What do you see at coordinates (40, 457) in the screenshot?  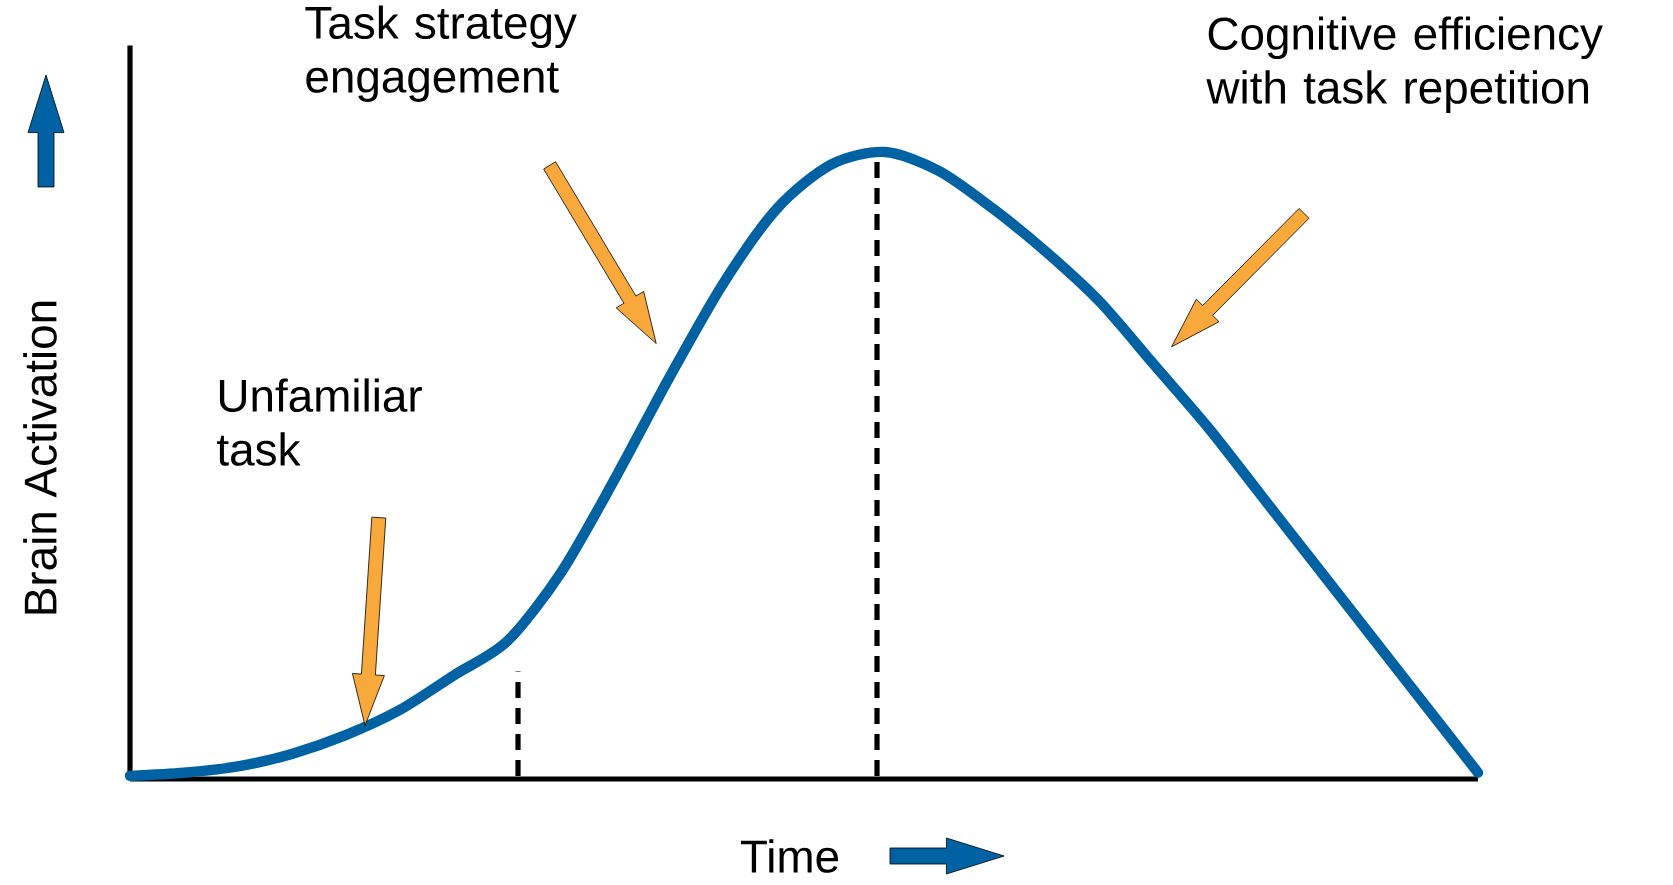 I see `y-axis-title: Brain Activation` at bounding box center [40, 457].